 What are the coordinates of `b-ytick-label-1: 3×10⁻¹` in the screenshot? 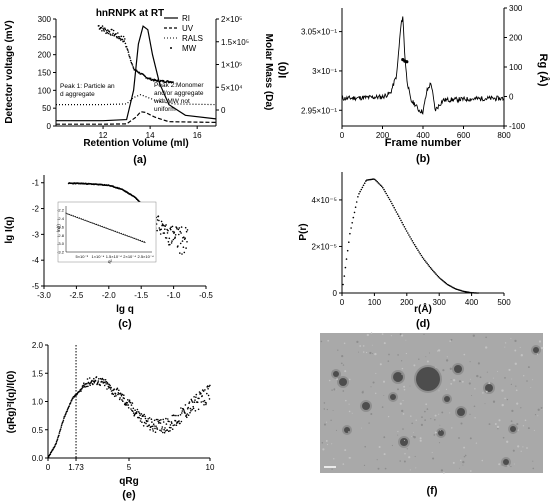 It's located at (324, 71).